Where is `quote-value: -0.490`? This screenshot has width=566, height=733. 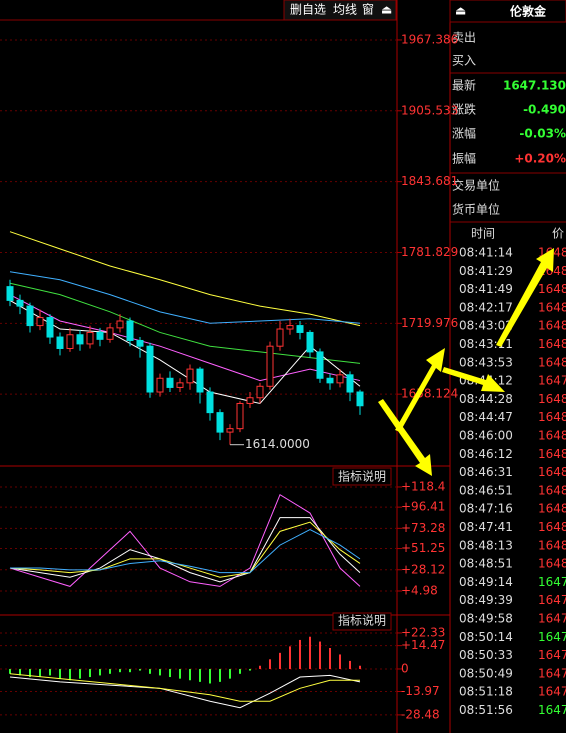 quote-value: -0.490 is located at coordinates (544, 110).